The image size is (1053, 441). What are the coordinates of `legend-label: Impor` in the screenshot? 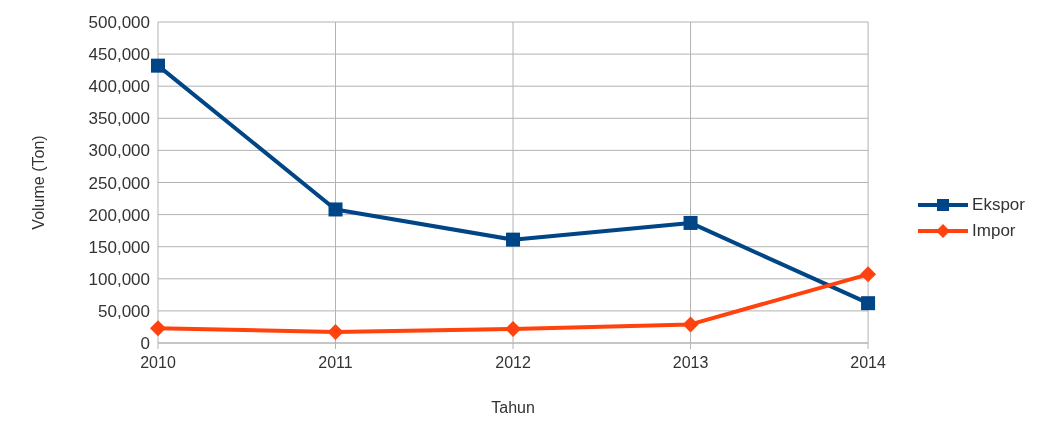 It's located at (994, 230).